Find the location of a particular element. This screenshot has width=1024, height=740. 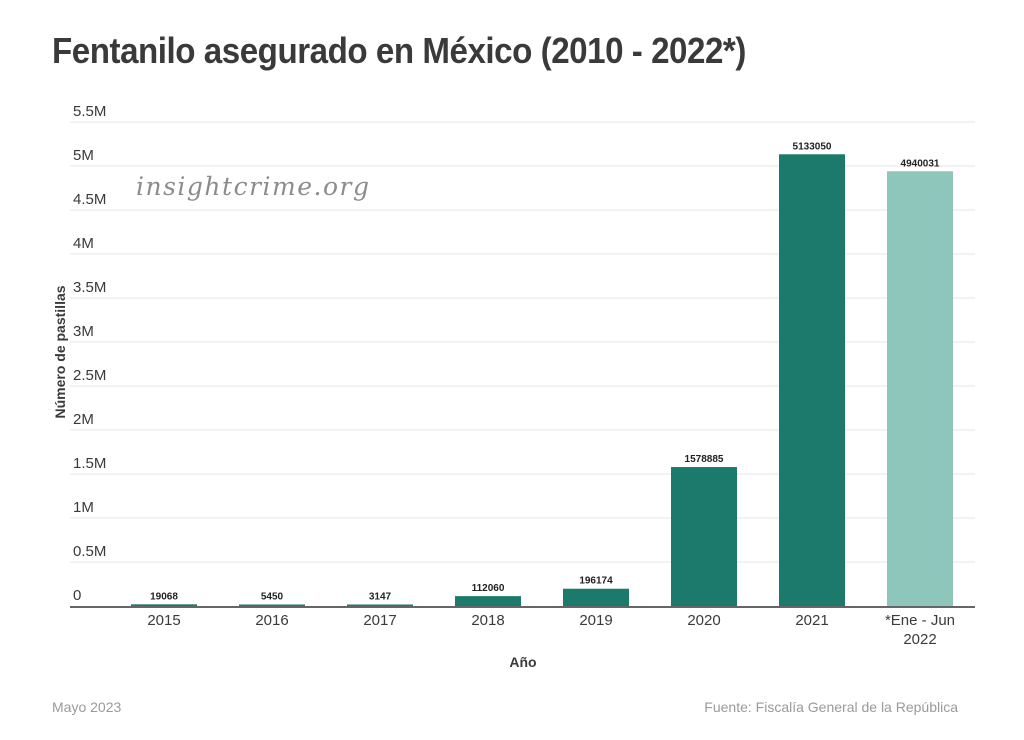

data-label: 196174 is located at coordinates (596, 581).